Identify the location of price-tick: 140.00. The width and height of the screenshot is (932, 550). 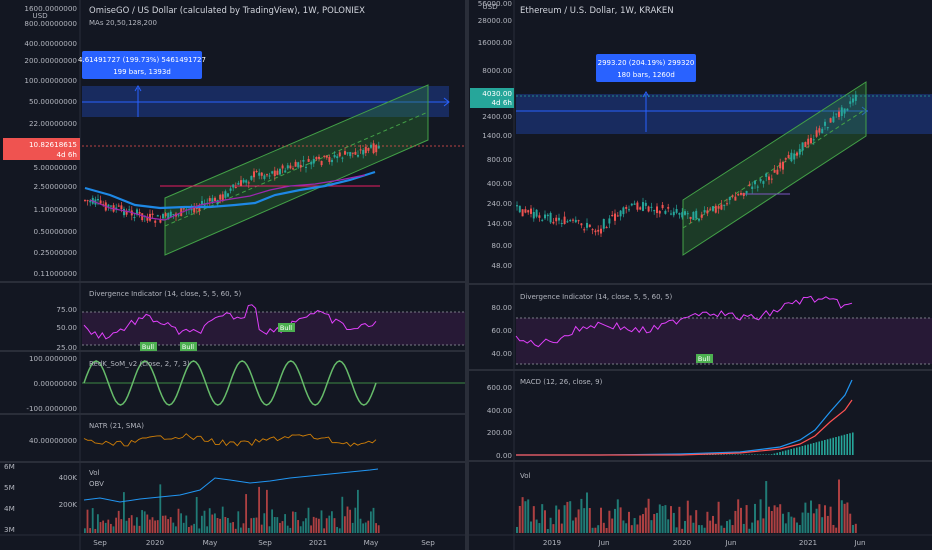
(500, 223).